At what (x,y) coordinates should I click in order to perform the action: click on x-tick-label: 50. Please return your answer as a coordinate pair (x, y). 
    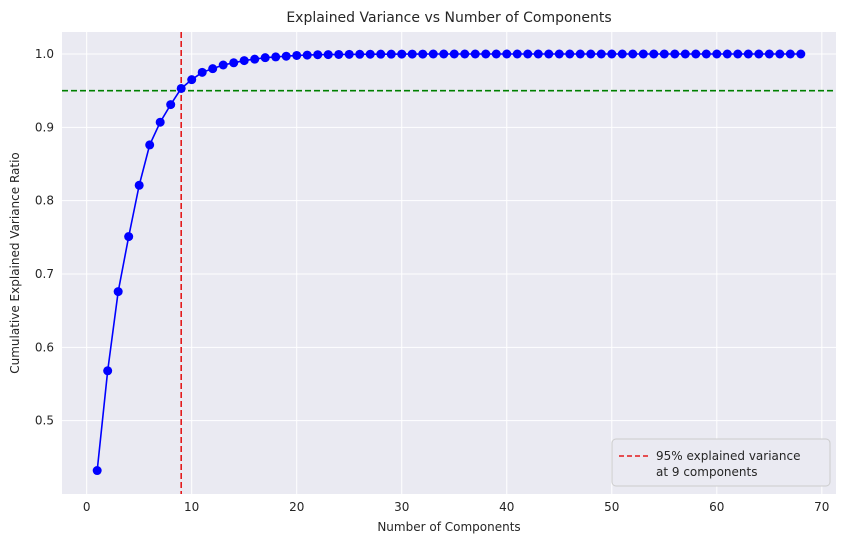
    Looking at the image, I should click on (611, 507).